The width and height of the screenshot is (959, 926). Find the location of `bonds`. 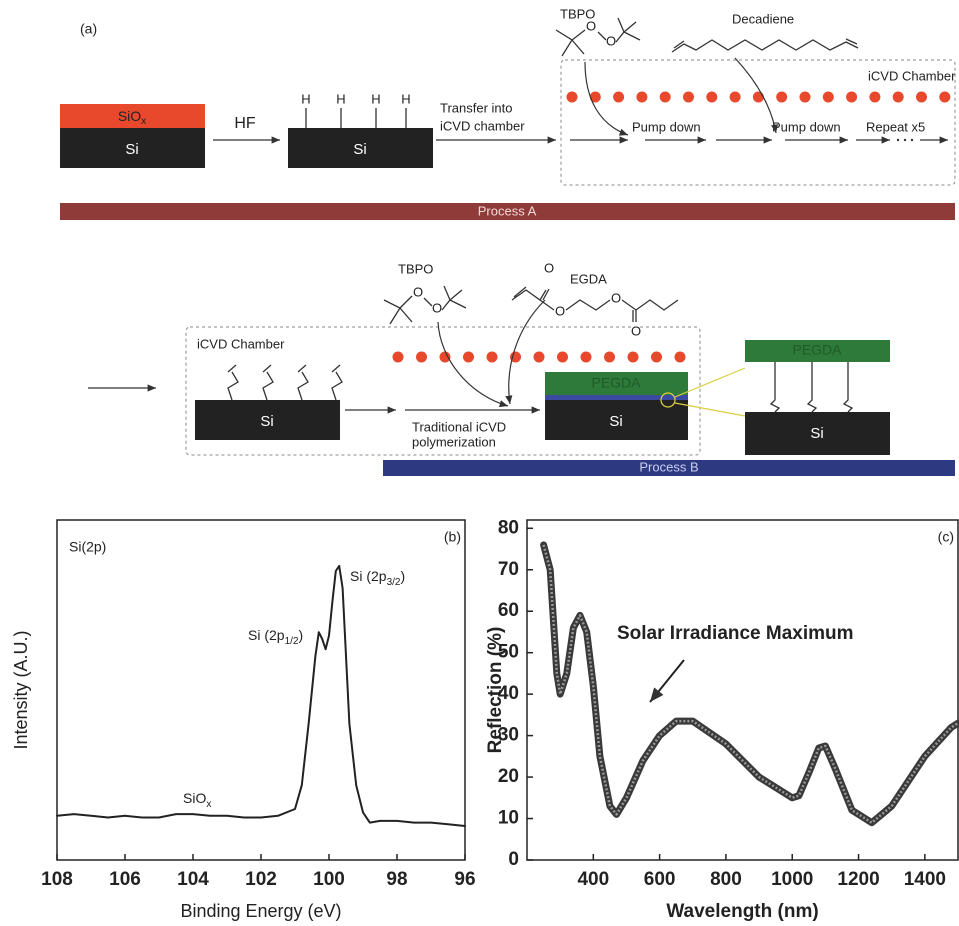

bonds is located at coordinates (356, 118).